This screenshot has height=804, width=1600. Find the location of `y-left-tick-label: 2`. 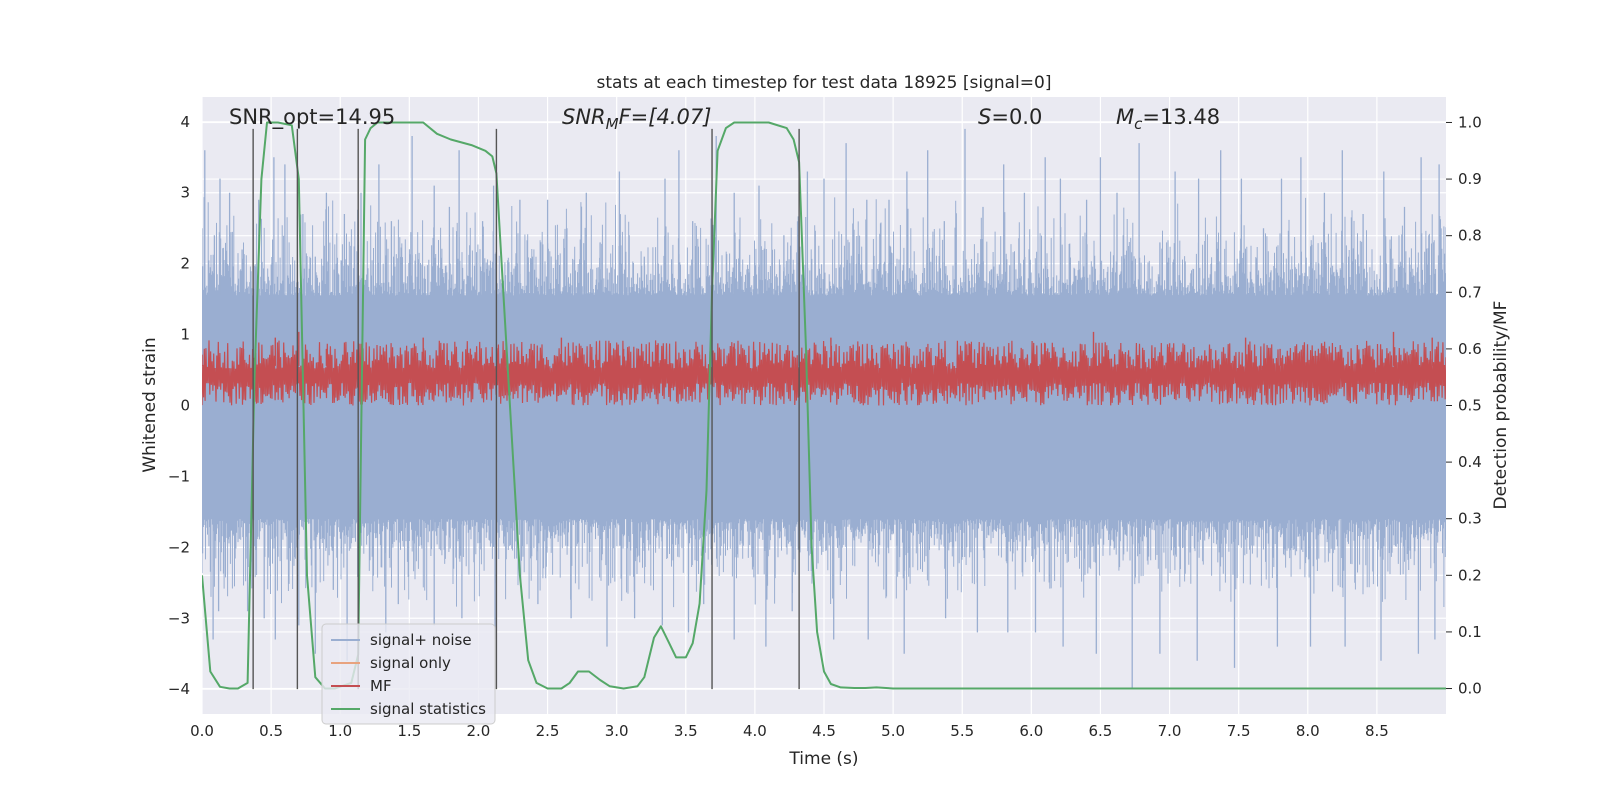

y-left-tick-label: 2 is located at coordinates (185, 264).